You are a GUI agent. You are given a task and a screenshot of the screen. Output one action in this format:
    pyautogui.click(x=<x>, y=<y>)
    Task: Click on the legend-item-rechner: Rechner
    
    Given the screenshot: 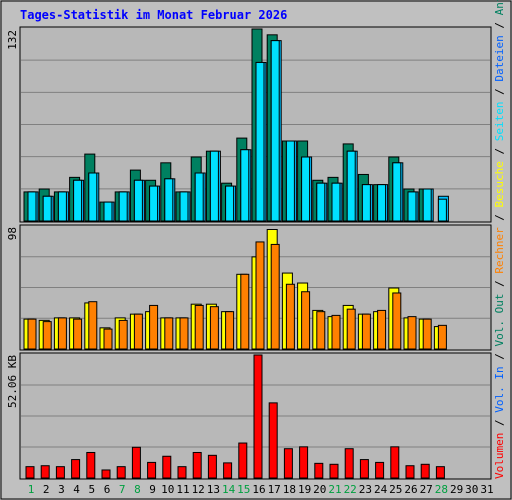 What is the action you would take?
    pyautogui.click(x=499, y=250)
    